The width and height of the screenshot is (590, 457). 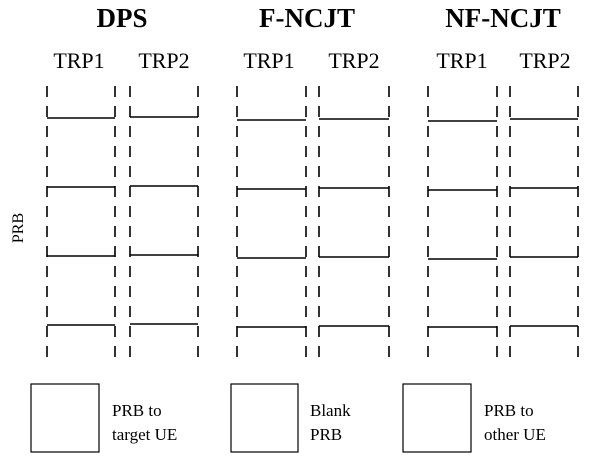 What do you see at coordinates (268, 60) in the screenshot?
I see `trp-label-fncjt-1: TRP1` at bounding box center [268, 60].